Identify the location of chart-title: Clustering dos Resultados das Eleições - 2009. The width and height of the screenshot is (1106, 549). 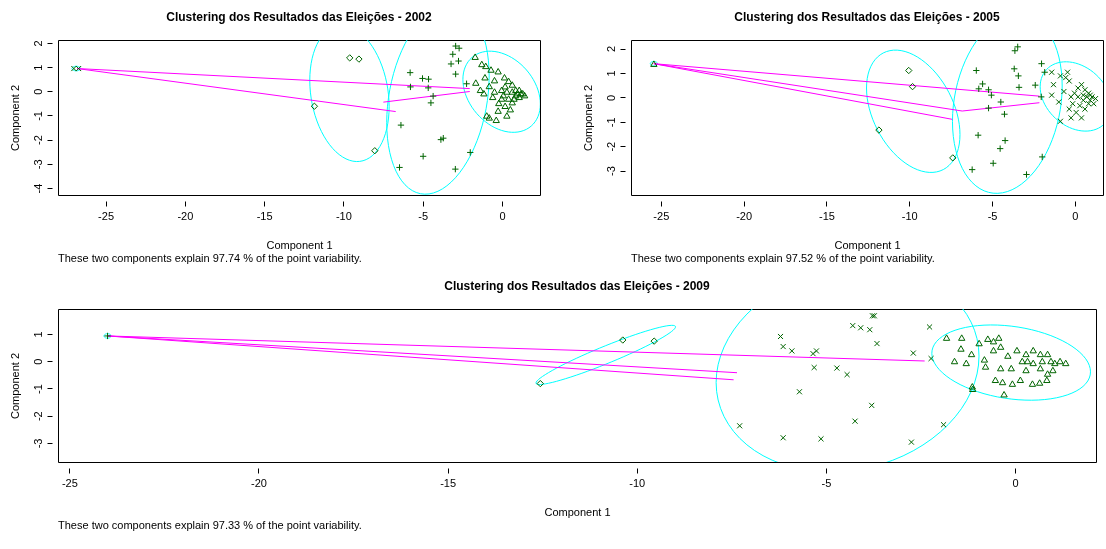
(577, 286).